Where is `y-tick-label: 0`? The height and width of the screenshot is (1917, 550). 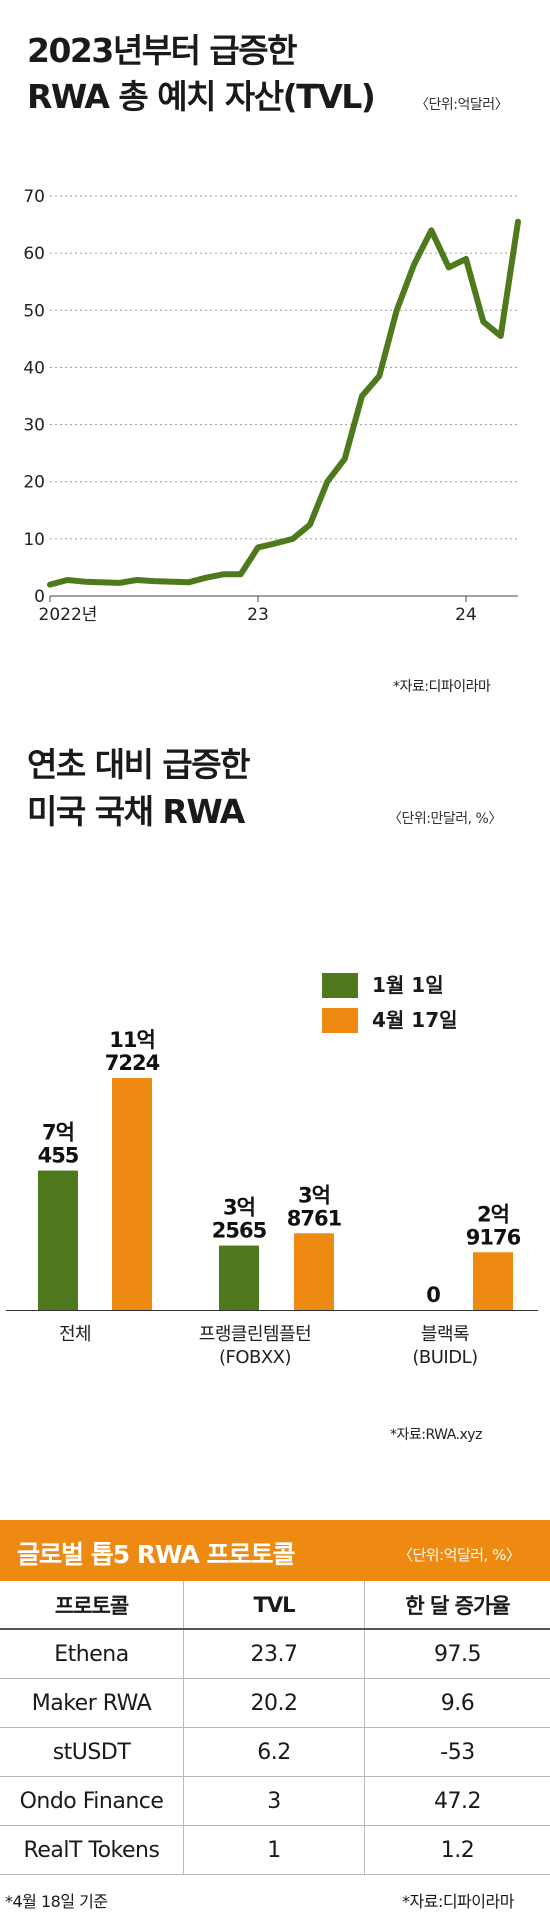
y-tick-label: 0 is located at coordinates (39, 597).